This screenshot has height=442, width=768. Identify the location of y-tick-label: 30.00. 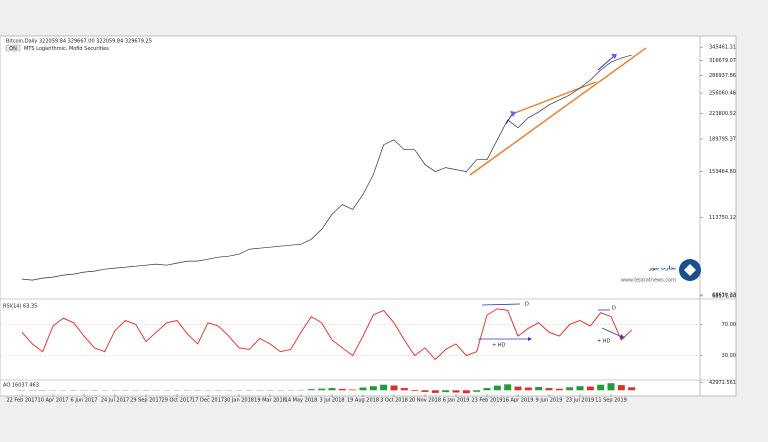
(729, 356).